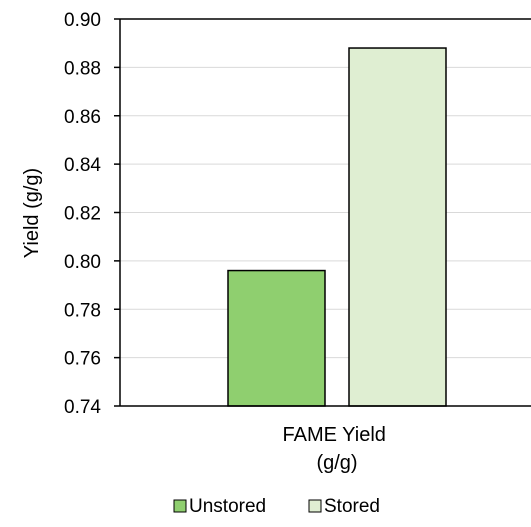 The width and height of the screenshot is (531, 527). Describe the element at coordinates (82, 117) in the screenshot. I see `y-tick-label: 0.86` at that location.